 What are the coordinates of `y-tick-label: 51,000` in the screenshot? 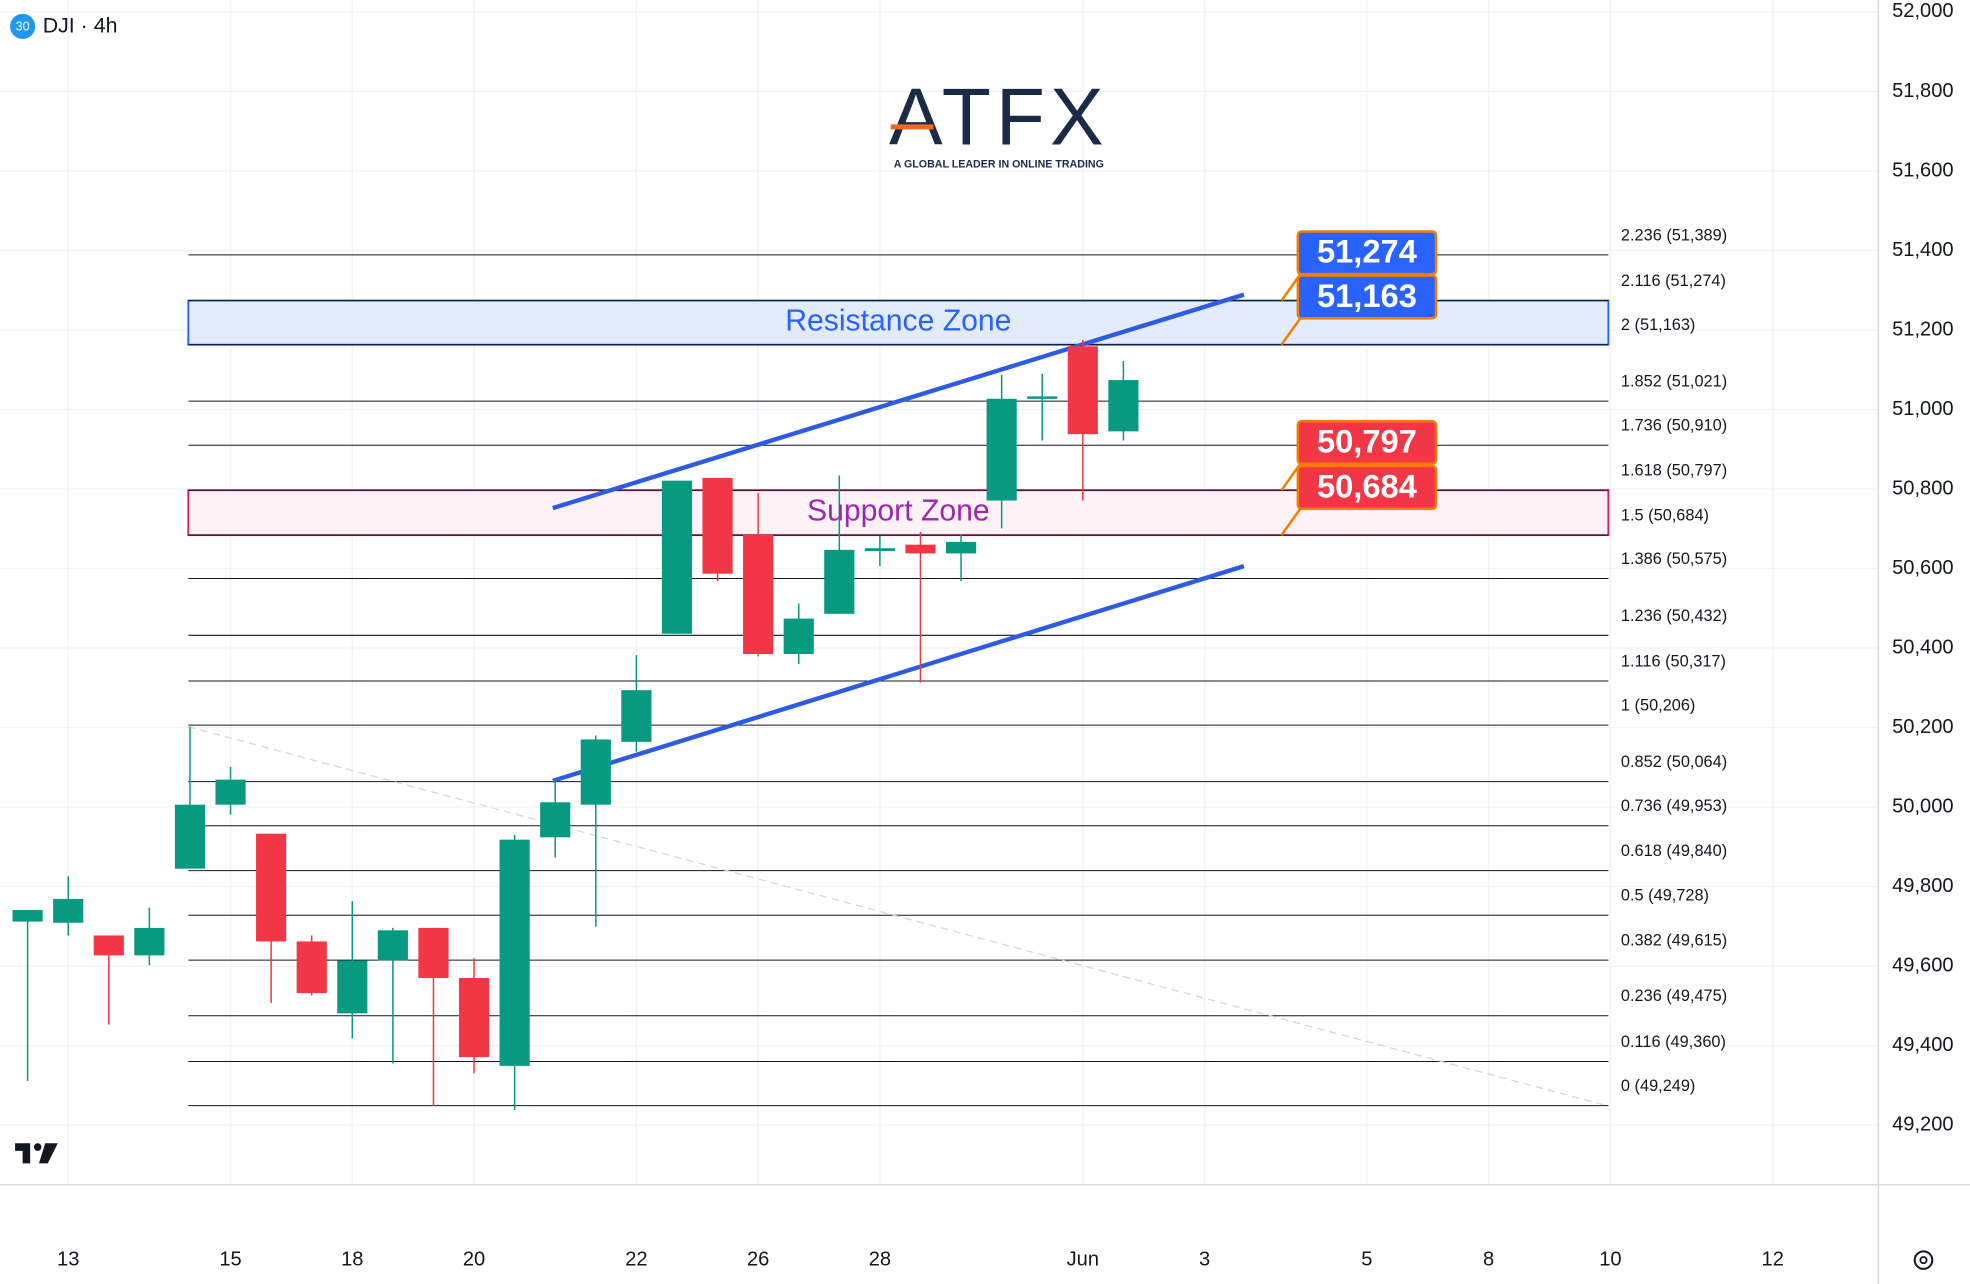 It's located at (1922, 409).